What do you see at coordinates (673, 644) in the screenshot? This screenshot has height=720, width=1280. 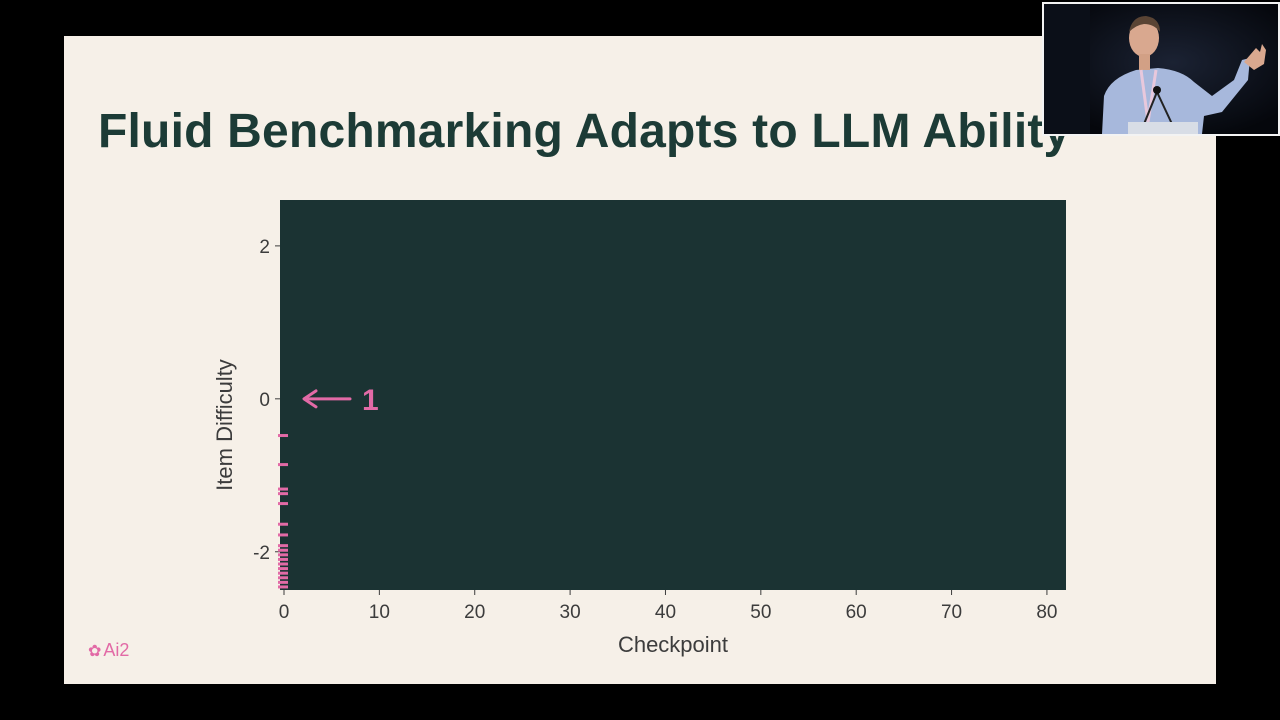 I see `x-axis-label: Checkpoint` at bounding box center [673, 644].